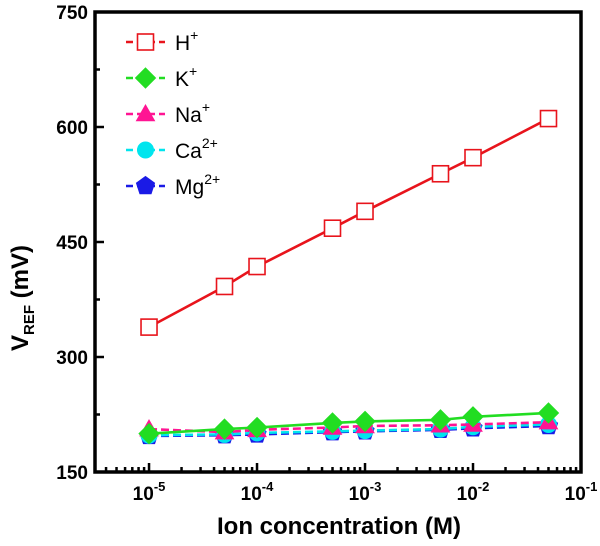 The image size is (600, 546). What do you see at coordinates (72, 473) in the screenshot?
I see `y-tick-label: 150` at bounding box center [72, 473].